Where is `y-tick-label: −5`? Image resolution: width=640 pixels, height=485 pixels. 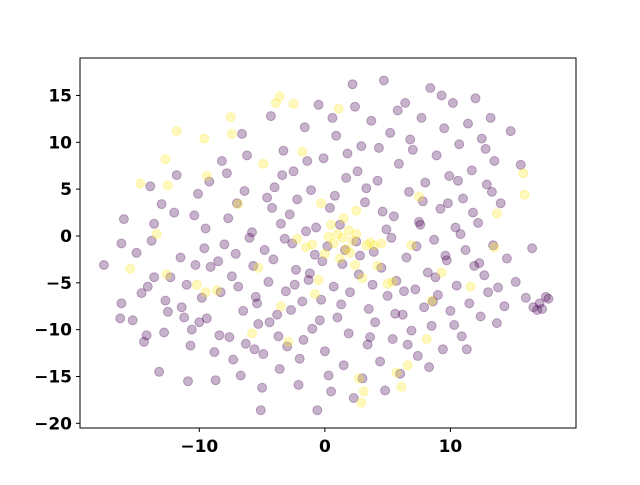 y-tick-label: −5 is located at coordinates (59, 284).